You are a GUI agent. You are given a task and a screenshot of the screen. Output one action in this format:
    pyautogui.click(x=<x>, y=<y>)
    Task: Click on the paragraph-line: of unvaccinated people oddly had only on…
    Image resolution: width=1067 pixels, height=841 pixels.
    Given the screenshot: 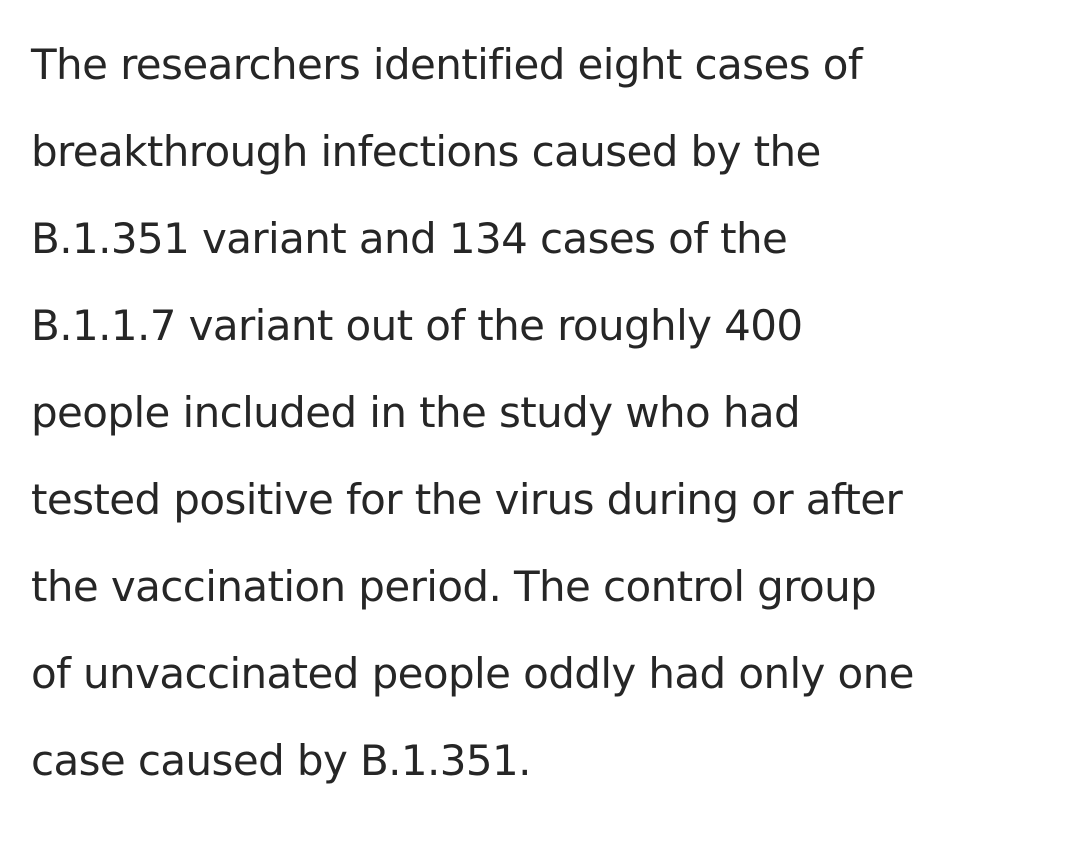 What is the action you would take?
    pyautogui.click(x=473, y=673)
    